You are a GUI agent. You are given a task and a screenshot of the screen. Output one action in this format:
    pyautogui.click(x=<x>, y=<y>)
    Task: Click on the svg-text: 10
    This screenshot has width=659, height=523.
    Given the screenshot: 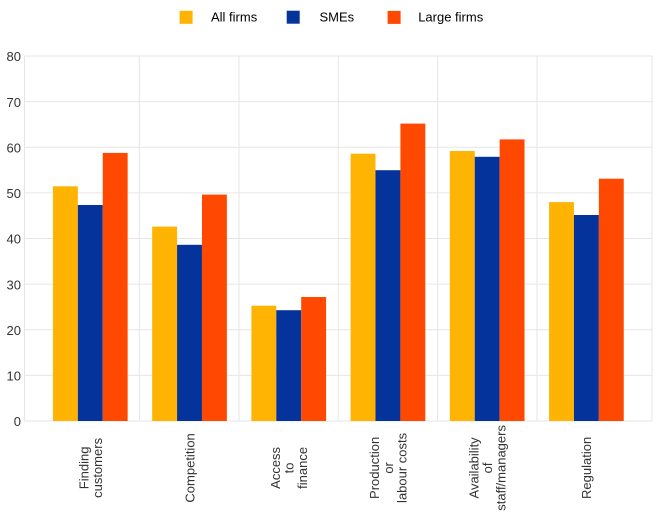 What is the action you would take?
    pyautogui.click(x=14, y=376)
    